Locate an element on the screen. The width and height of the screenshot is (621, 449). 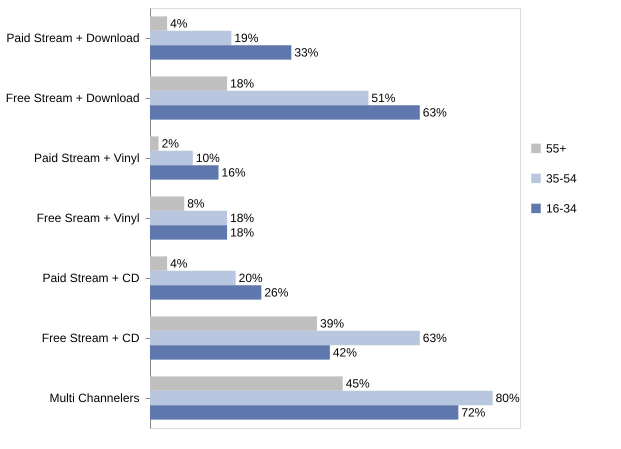
data-label: 2% is located at coordinates (171, 143).